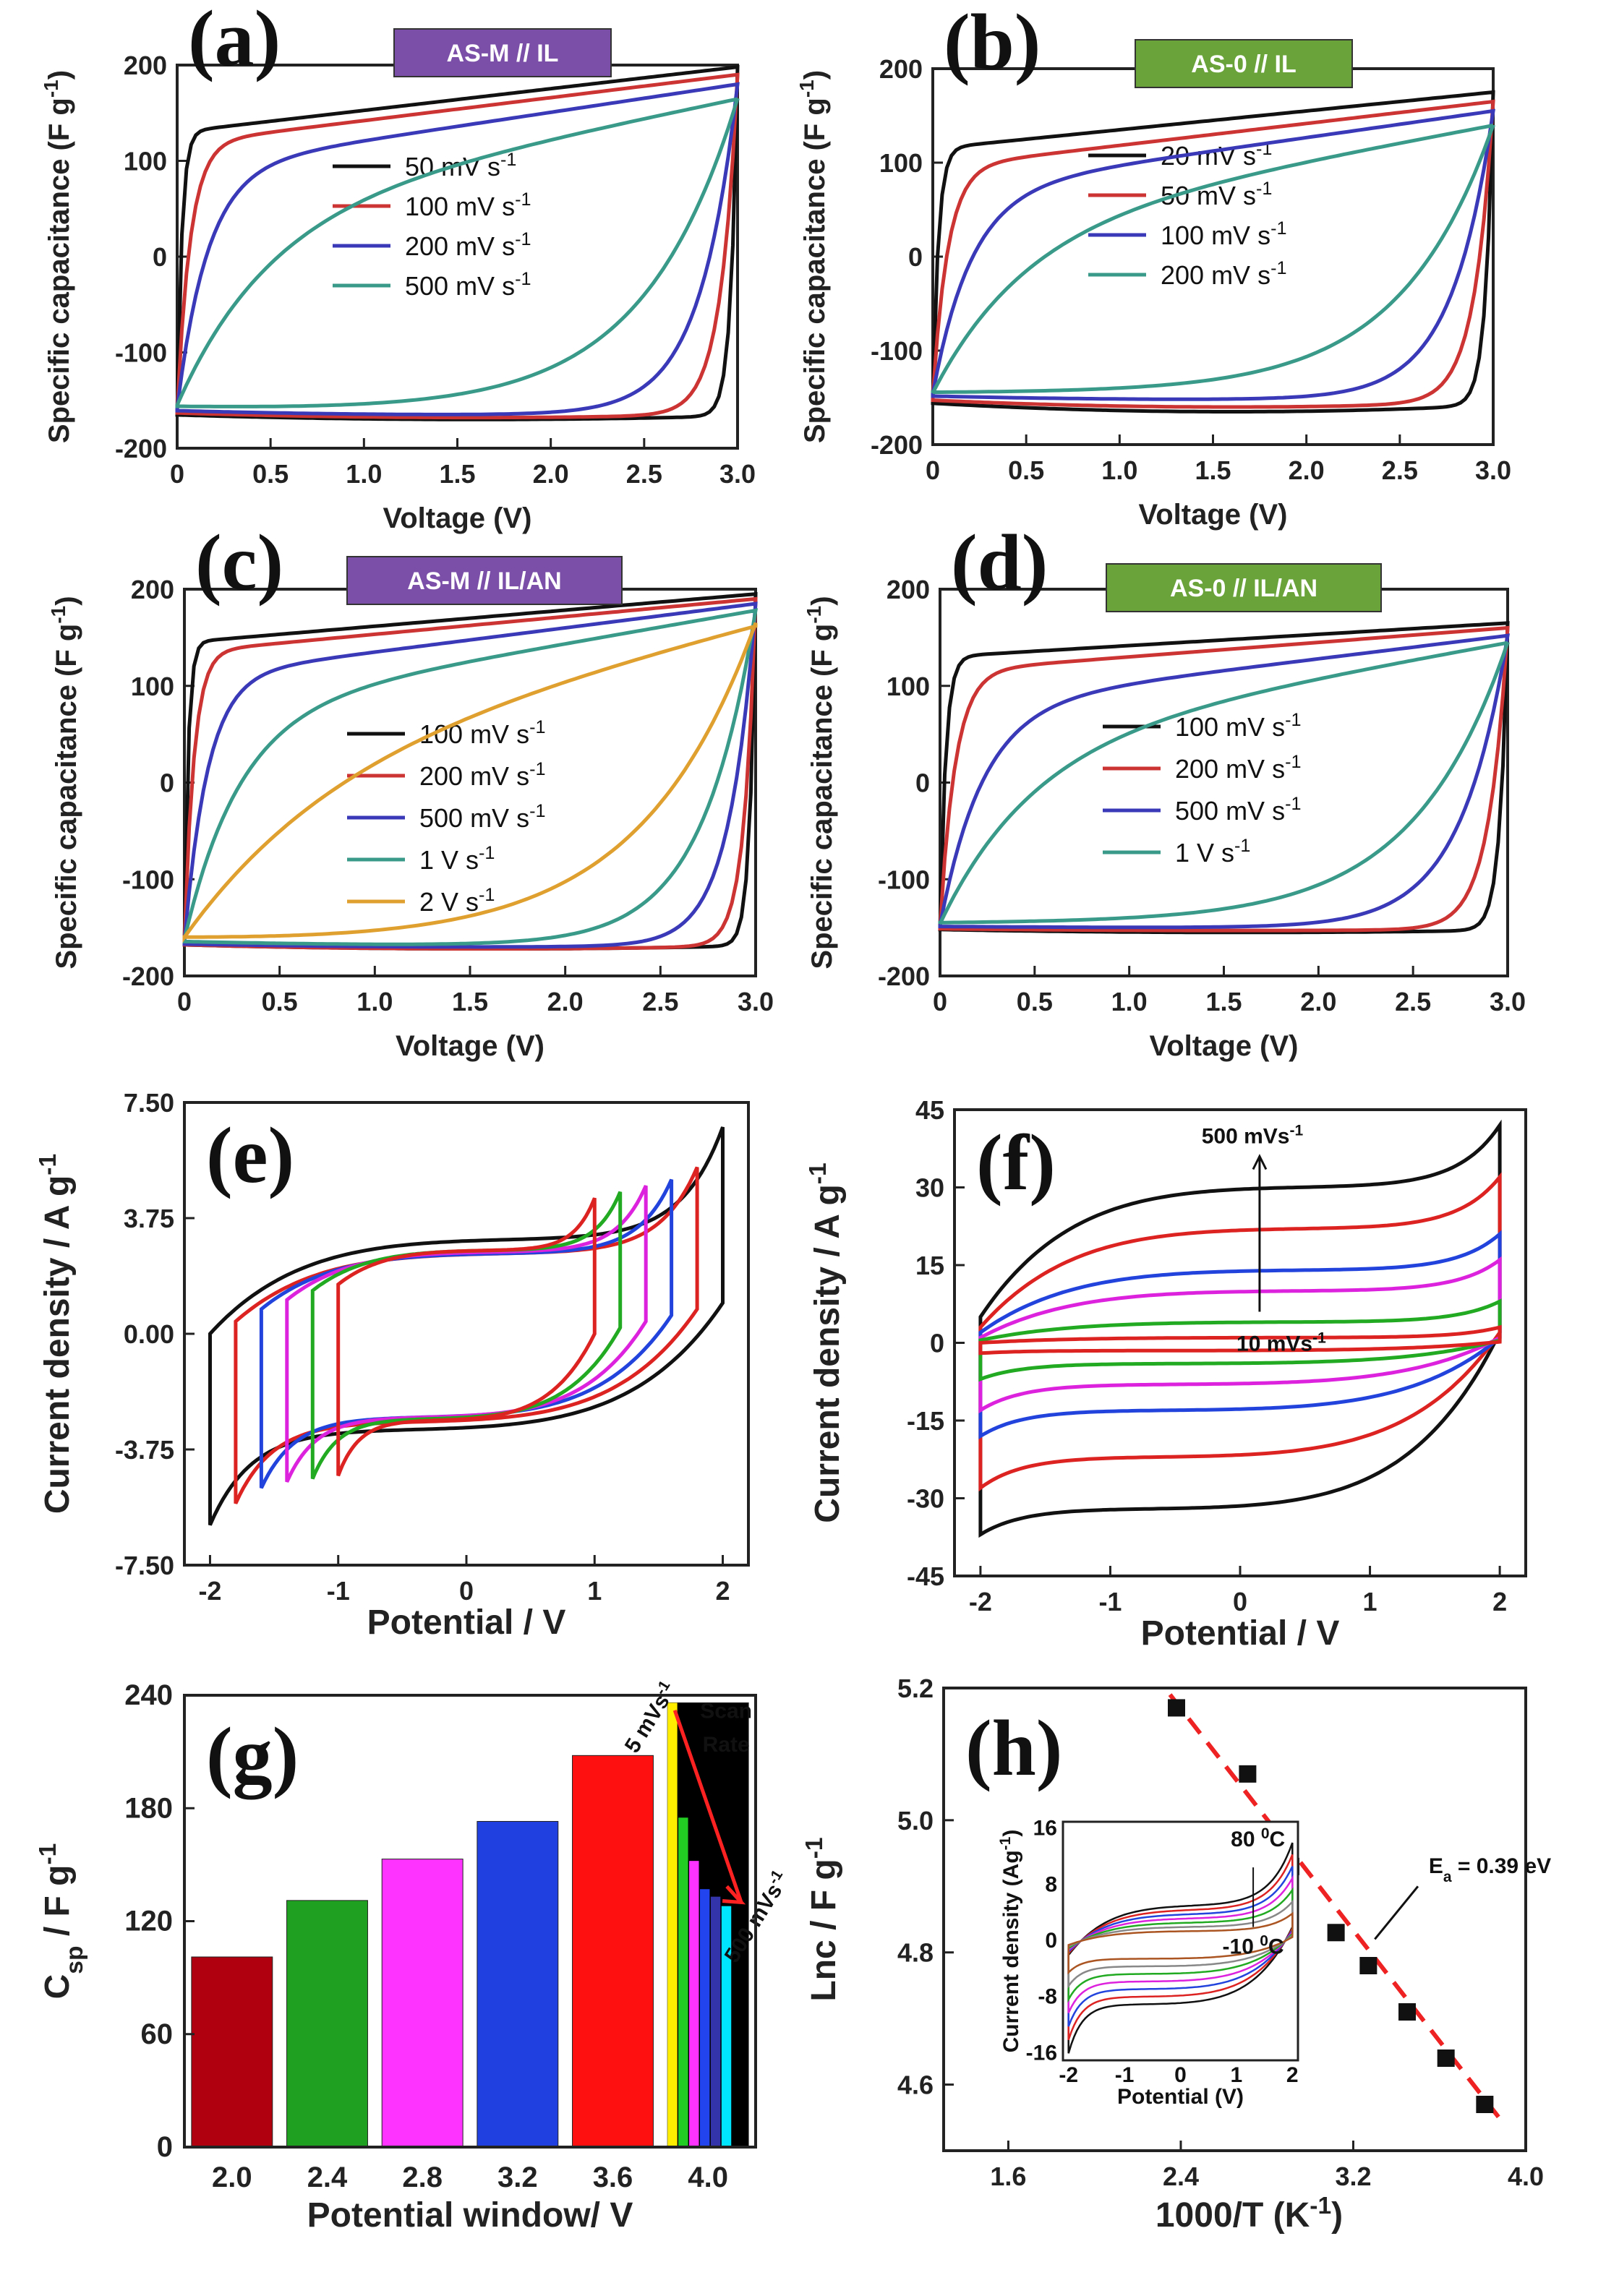 The width and height of the screenshot is (1606, 2296). What do you see at coordinates (144, 1450) in the screenshot?
I see `y-tick-label: -3.75` at bounding box center [144, 1450].